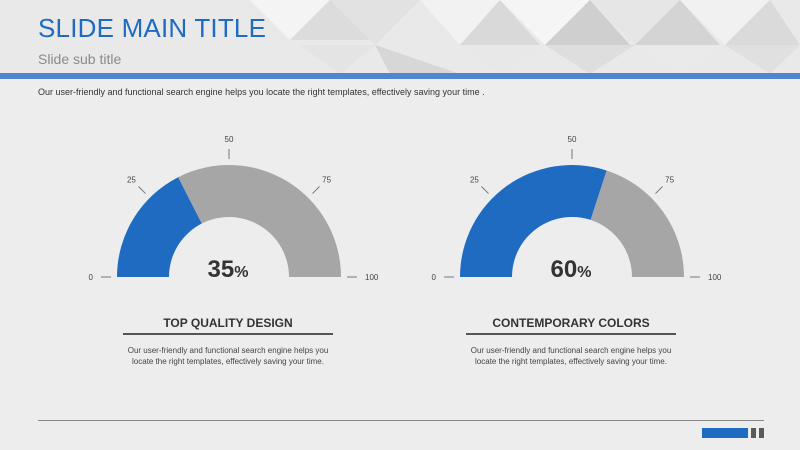  Describe the element at coordinates (525, 37) in the screenshot. I see `header-geometric-pattern` at that location.